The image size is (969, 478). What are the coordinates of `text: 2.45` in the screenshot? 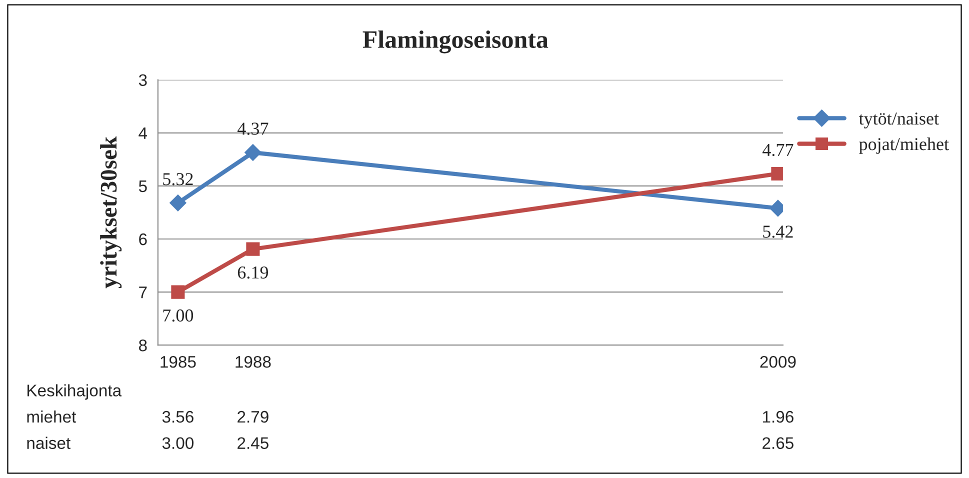 It's located at (253, 443).